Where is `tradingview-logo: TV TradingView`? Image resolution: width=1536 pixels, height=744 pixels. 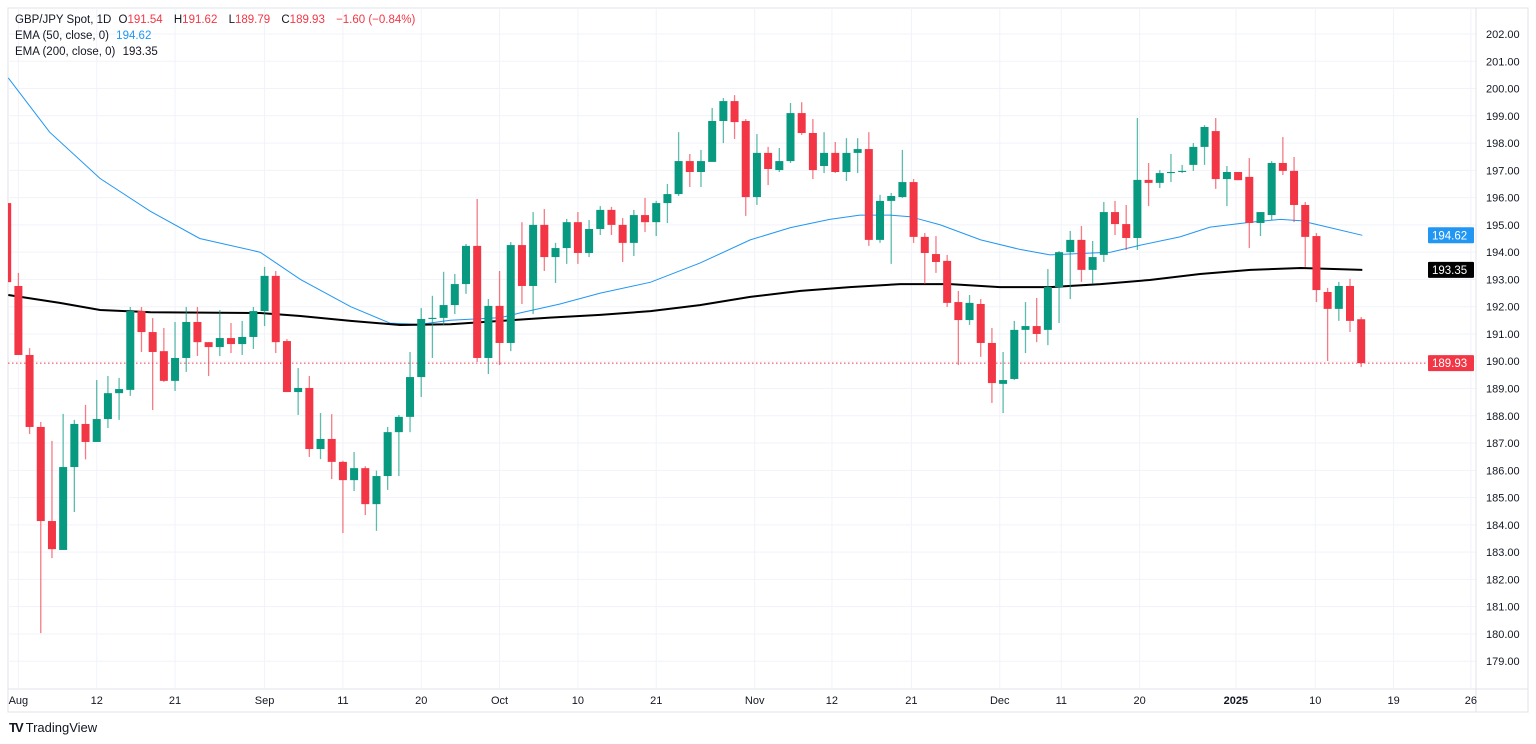 tradingview-logo: TV TradingView is located at coordinates (53, 727).